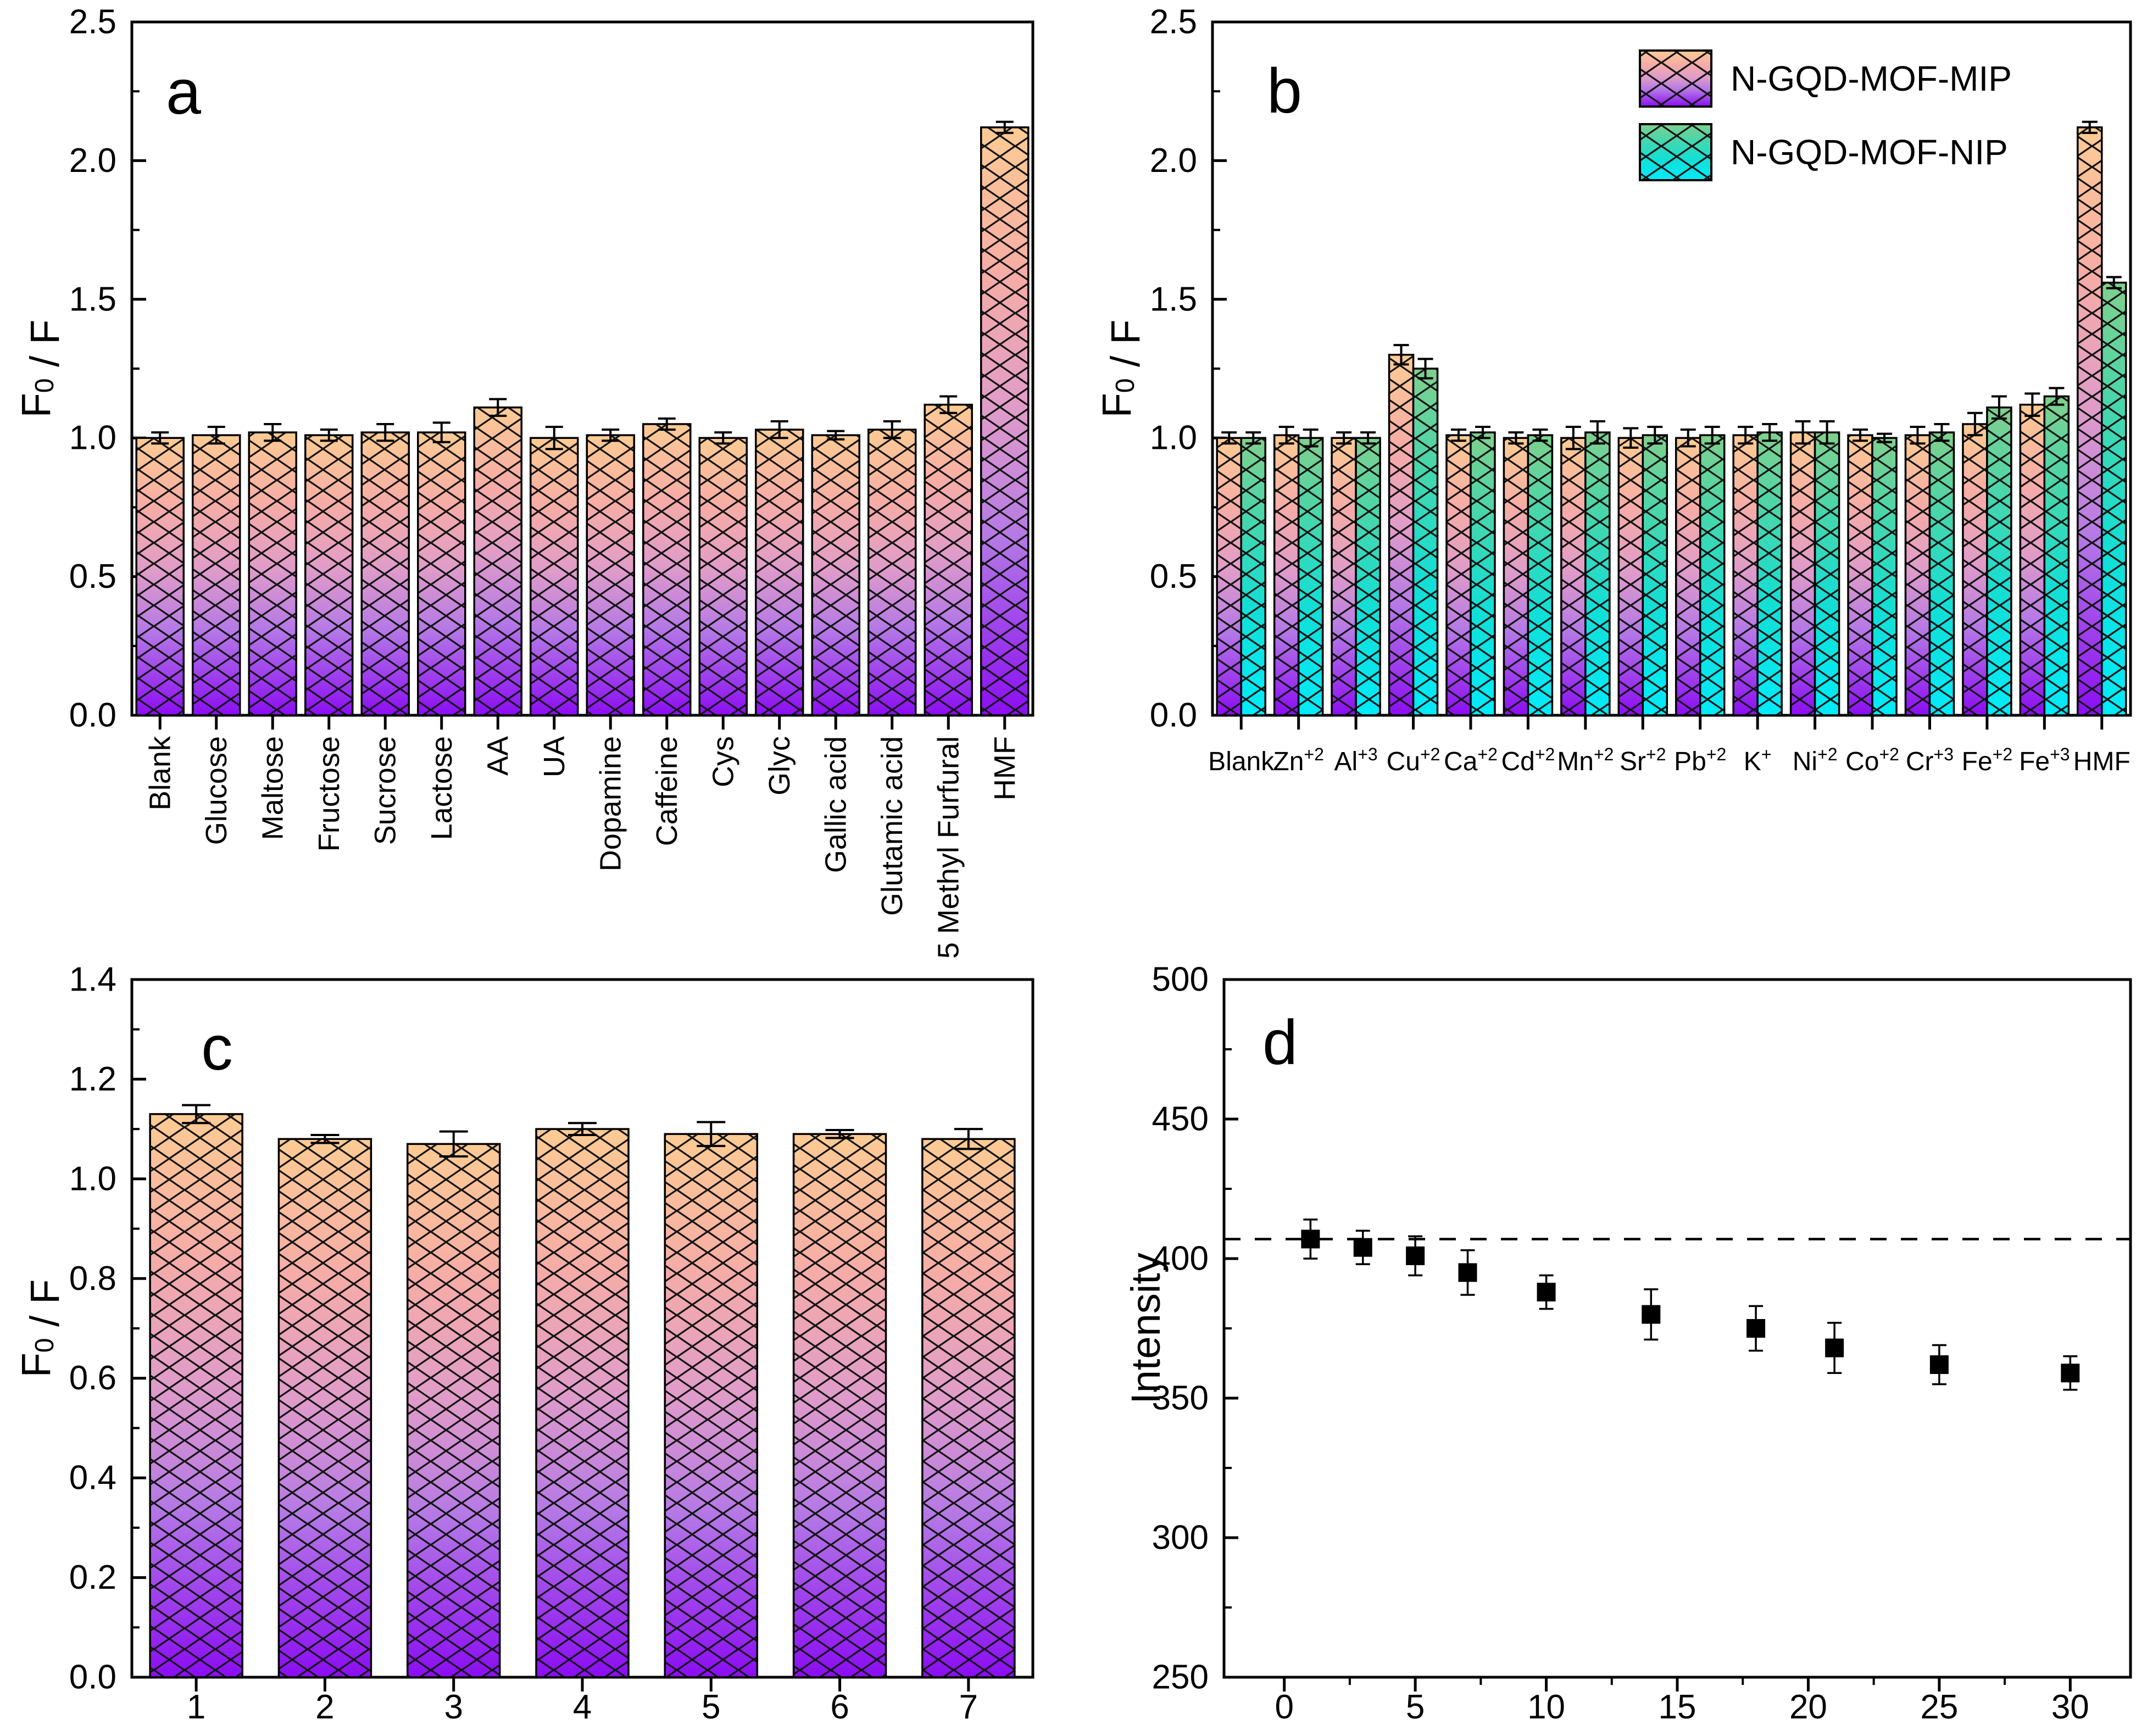 The height and width of the screenshot is (1736, 2136). I want to click on legend-label: N-GQD-MOF-MIP, so click(1871, 78).